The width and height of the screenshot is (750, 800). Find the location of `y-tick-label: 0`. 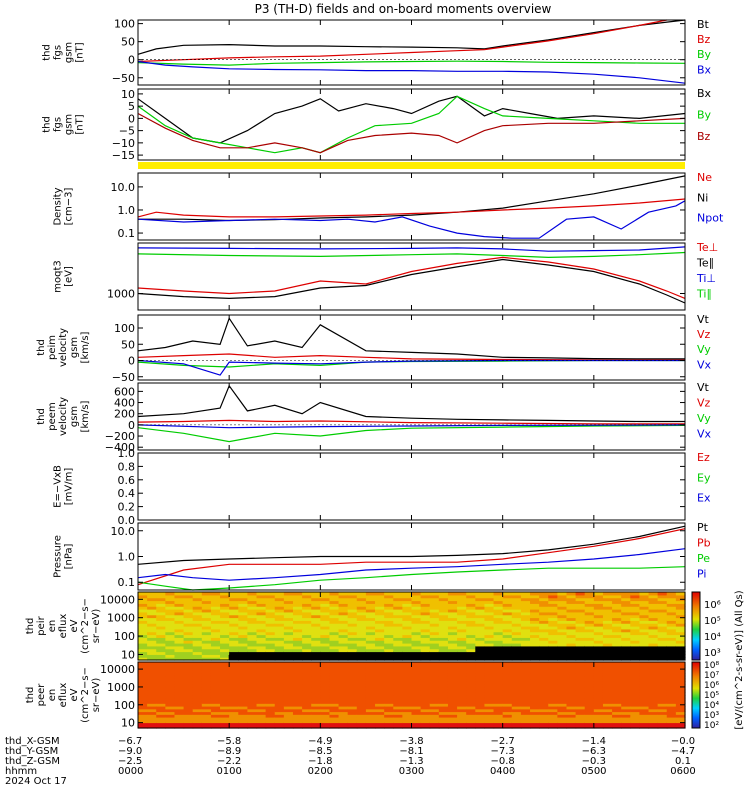

y-tick-label: 0 is located at coordinates (131, 425).